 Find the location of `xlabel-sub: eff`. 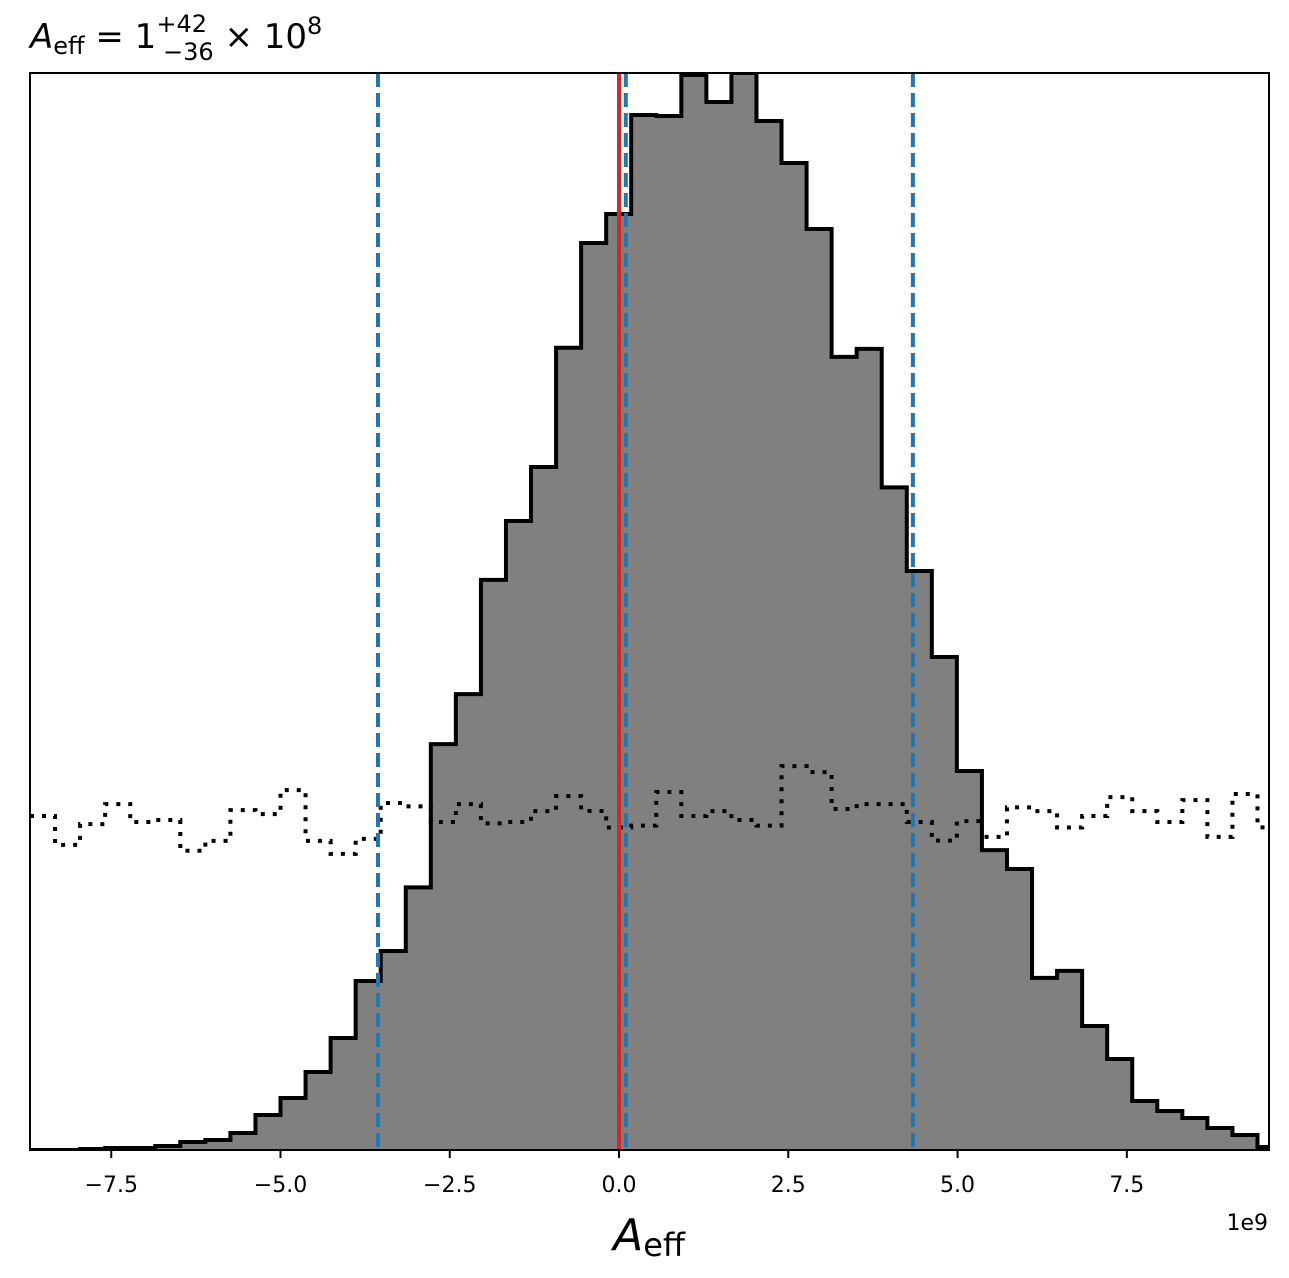

xlabel-sub: eff is located at coordinates (664, 1245).